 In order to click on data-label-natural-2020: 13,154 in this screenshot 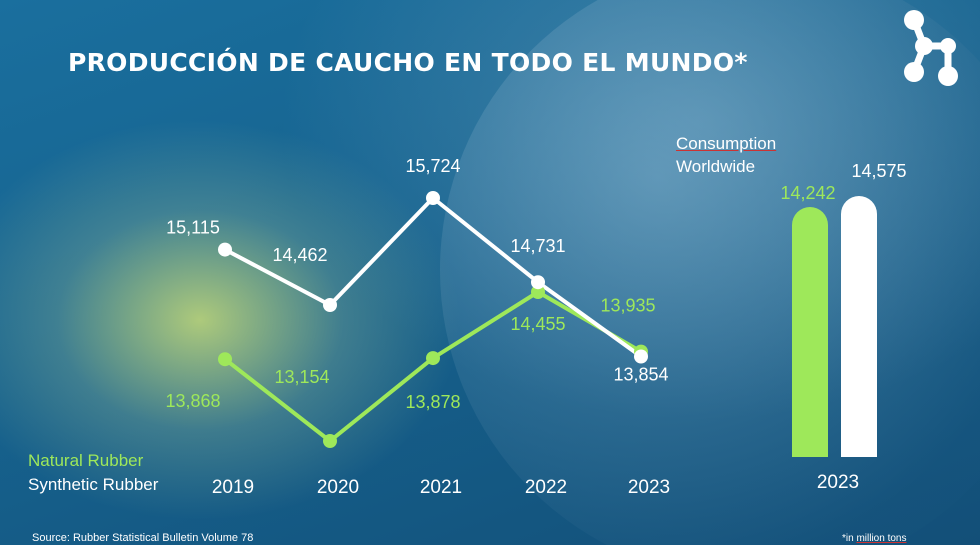, I will do `click(301, 377)`.